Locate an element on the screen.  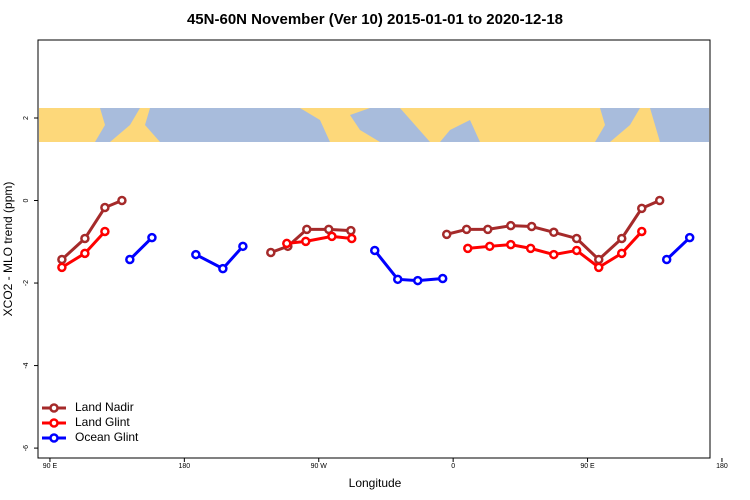
legend-label: Land Glint is located at coordinates (102, 422).